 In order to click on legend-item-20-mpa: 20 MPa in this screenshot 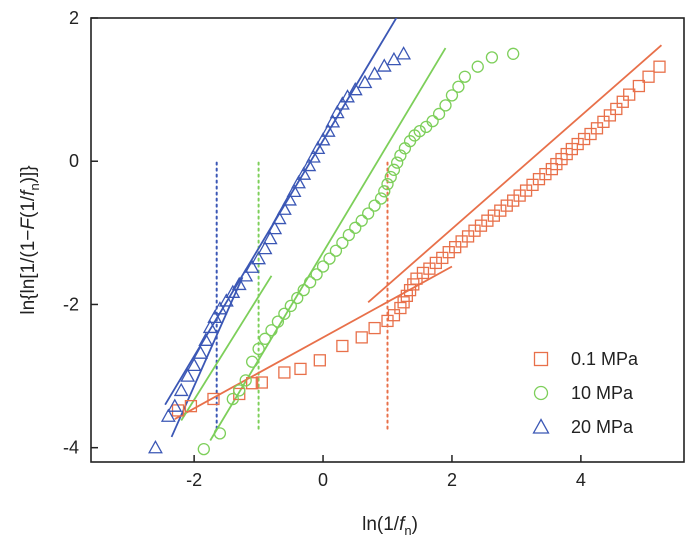, I will do `click(583, 427)`.